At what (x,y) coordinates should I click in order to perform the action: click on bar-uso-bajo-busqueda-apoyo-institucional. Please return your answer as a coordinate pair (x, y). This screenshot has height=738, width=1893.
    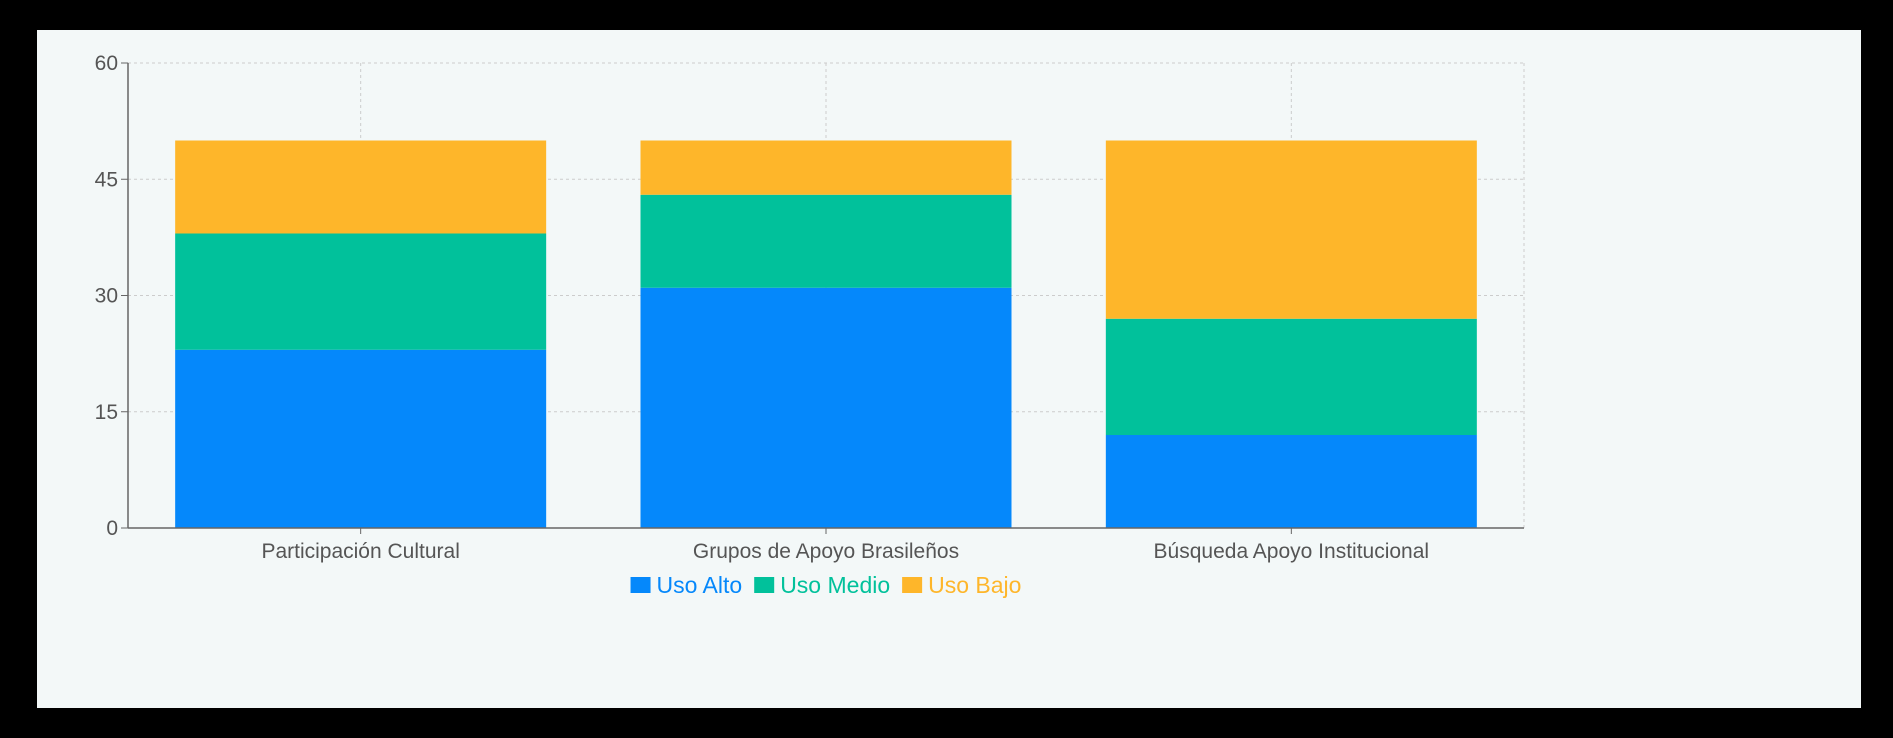
    Looking at the image, I should click on (1291, 229).